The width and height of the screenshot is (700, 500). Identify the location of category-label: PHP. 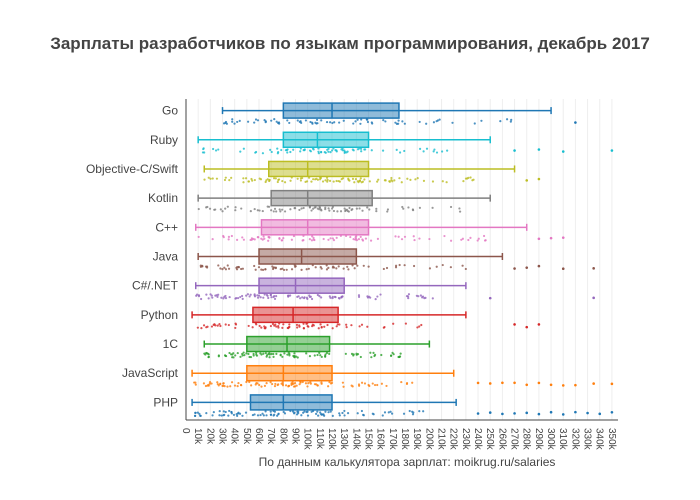
(165, 402).